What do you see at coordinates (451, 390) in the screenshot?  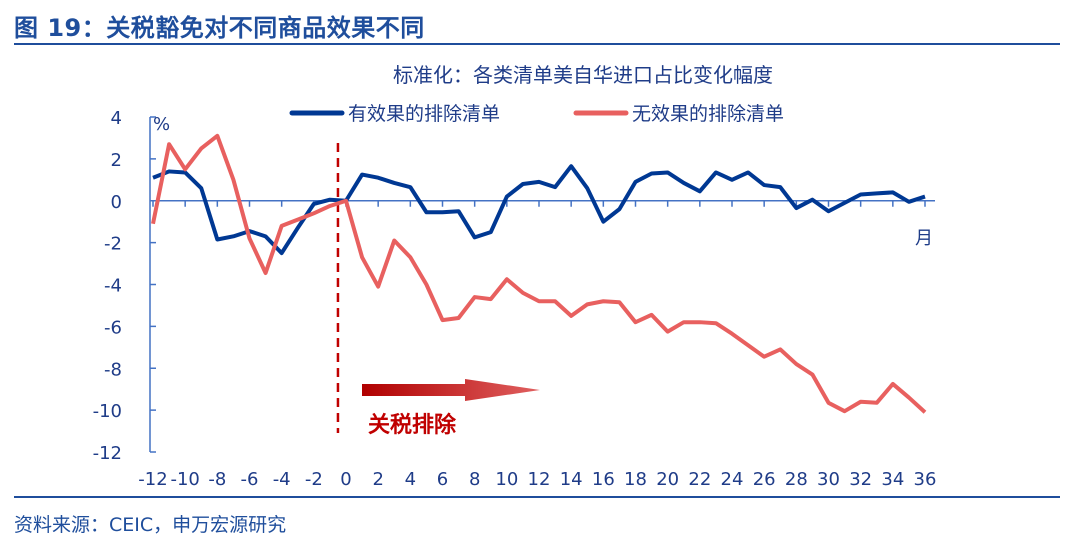 I see `arrow-shape` at bounding box center [451, 390].